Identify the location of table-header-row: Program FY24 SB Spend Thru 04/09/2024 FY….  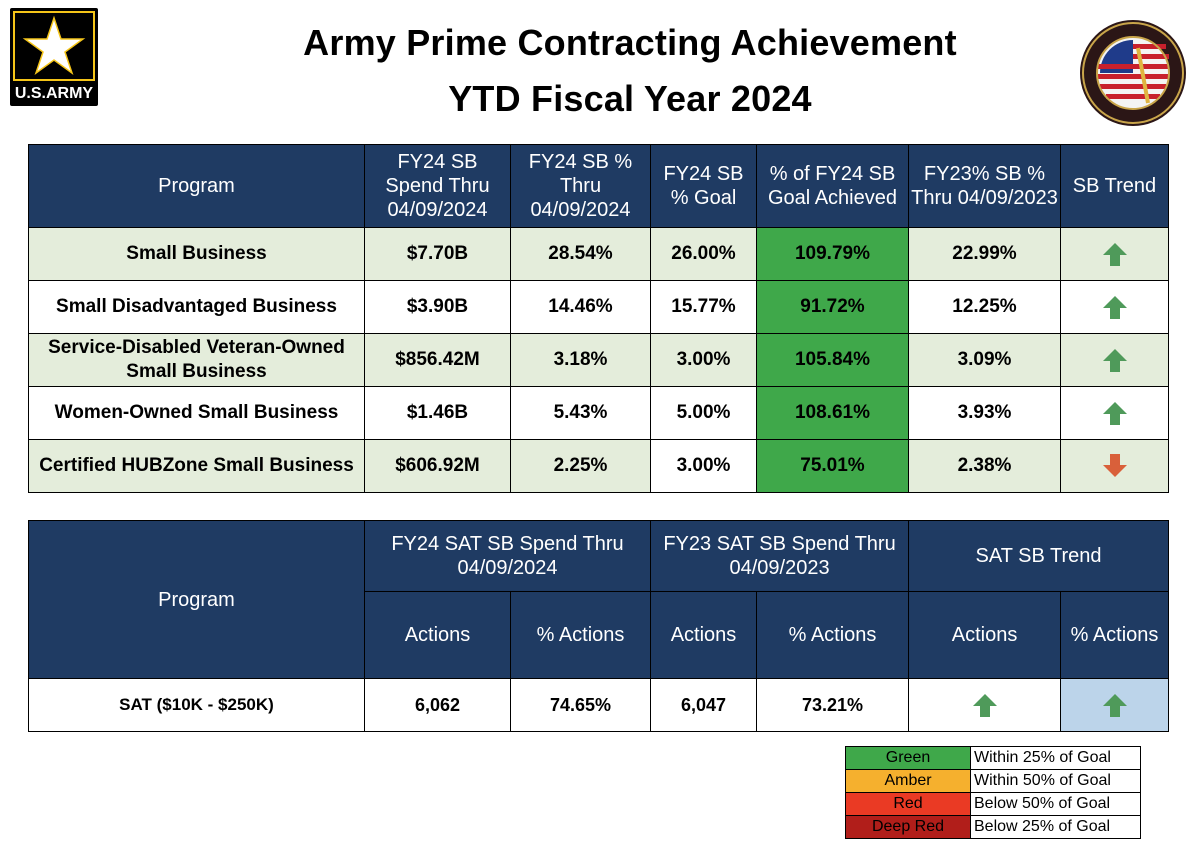
(598, 186).